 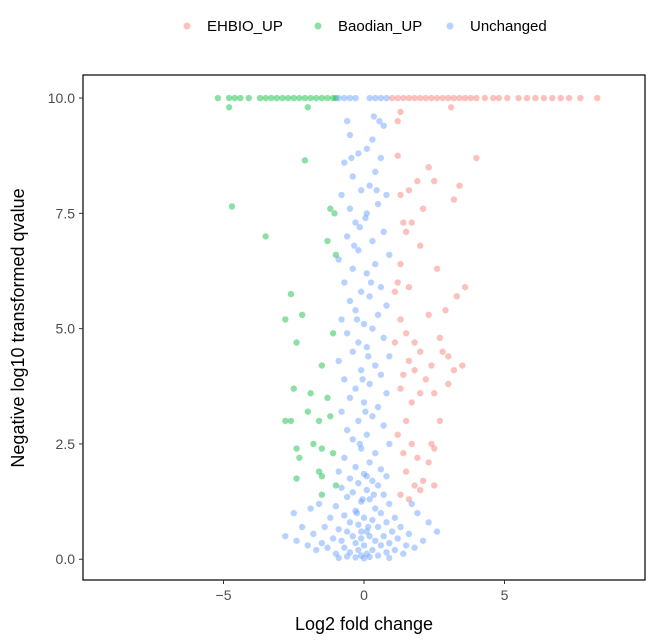 I want to click on legend-label: Baodian_UP, so click(x=380, y=26).